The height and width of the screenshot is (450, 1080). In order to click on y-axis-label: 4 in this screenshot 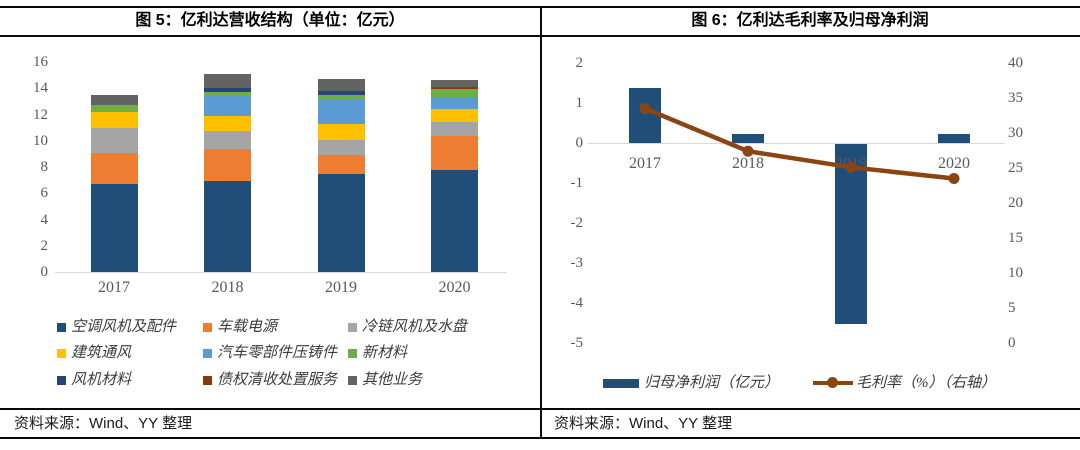, I will do `click(44, 219)`.